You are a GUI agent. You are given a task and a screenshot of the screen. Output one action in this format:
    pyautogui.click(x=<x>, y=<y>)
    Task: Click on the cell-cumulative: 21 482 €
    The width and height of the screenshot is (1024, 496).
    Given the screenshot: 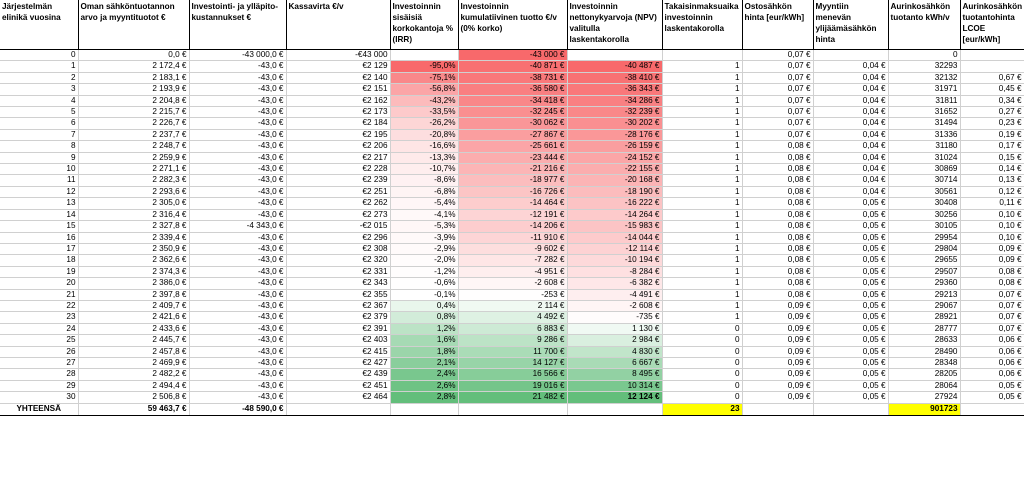 What is the action you would take?
    pyautogui.click(x=513, y=397)
    